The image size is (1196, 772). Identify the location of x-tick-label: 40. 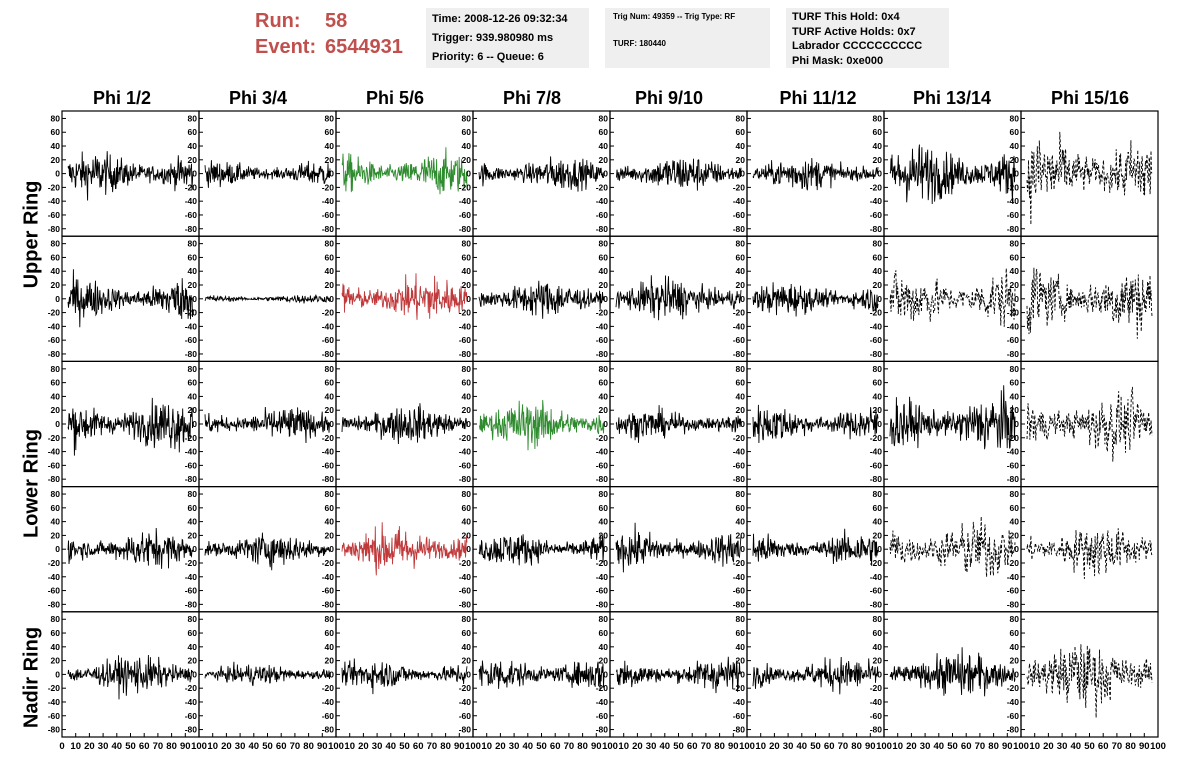
(391, 746).